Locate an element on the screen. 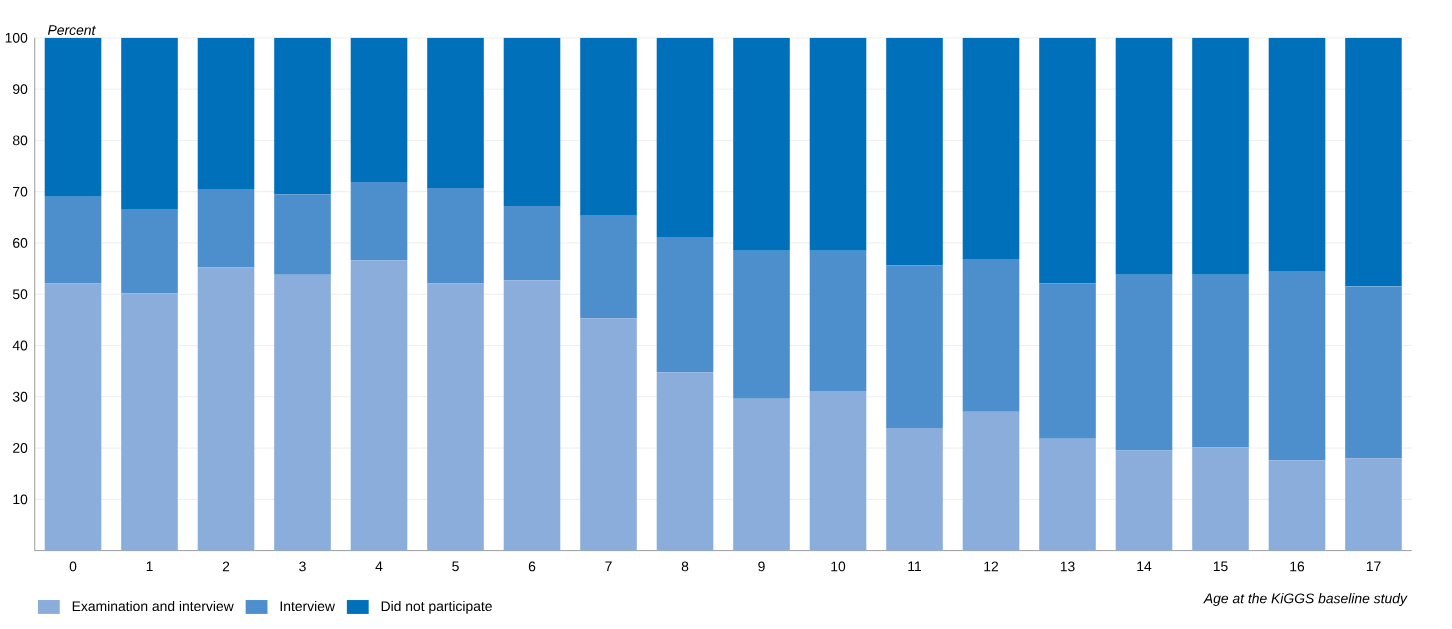 The height and width of the screenshot is (629, 1452). x-tick-label: 0 is located at coordinates (73, 566).